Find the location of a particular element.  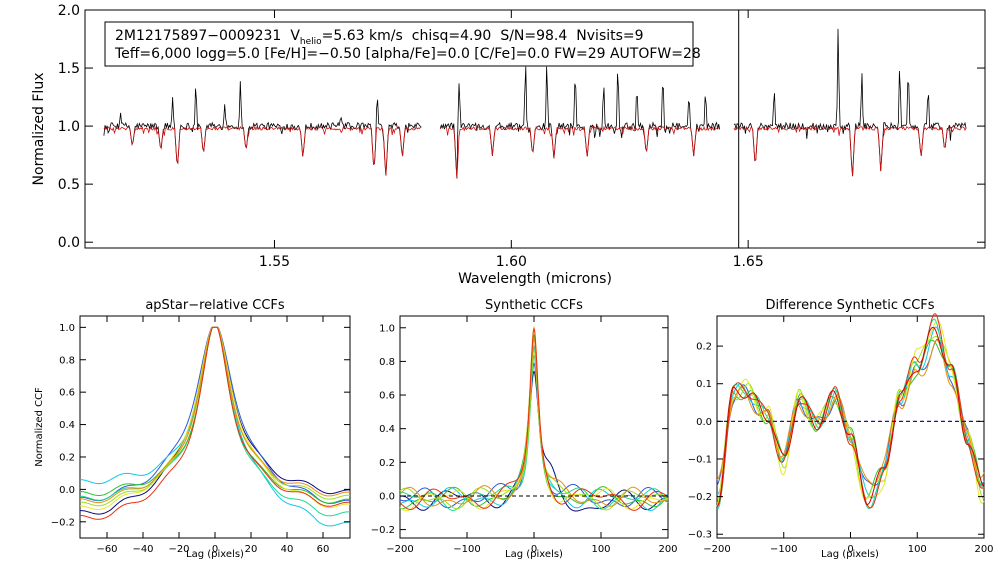

apstar-ccf-y-tick-label: 0.2 is located at coordinates (67, 457).